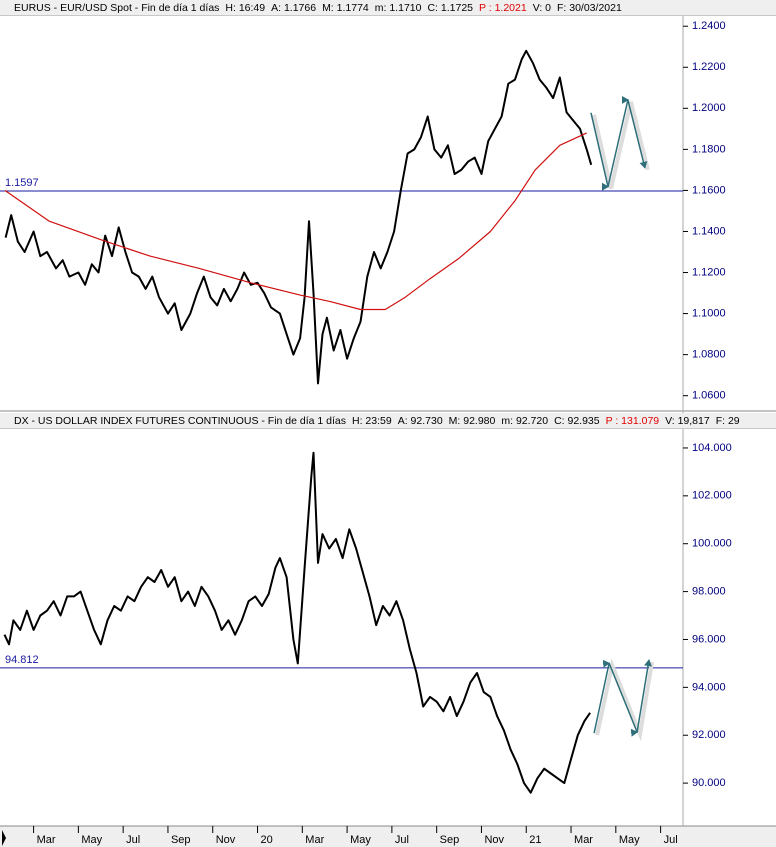 Image resolution: width=776 pixels, height=847 pixels. What do you see at coordinates (388, 836) in the screenshot?
I see `x-axis-strip` at bounding box center [388, 836].